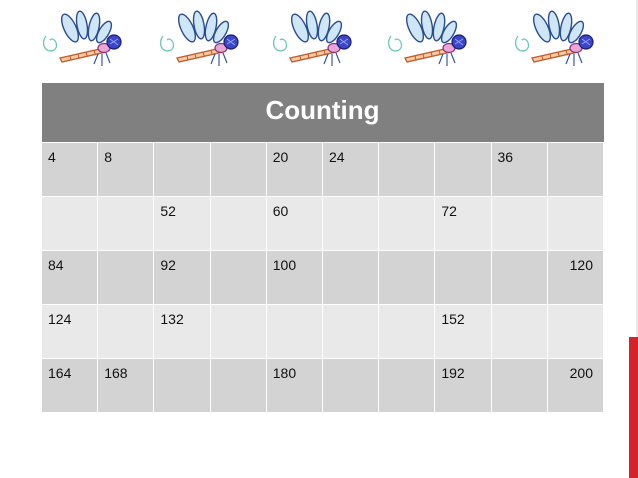  I want to click on table-cell: 100, so click(294, 277).